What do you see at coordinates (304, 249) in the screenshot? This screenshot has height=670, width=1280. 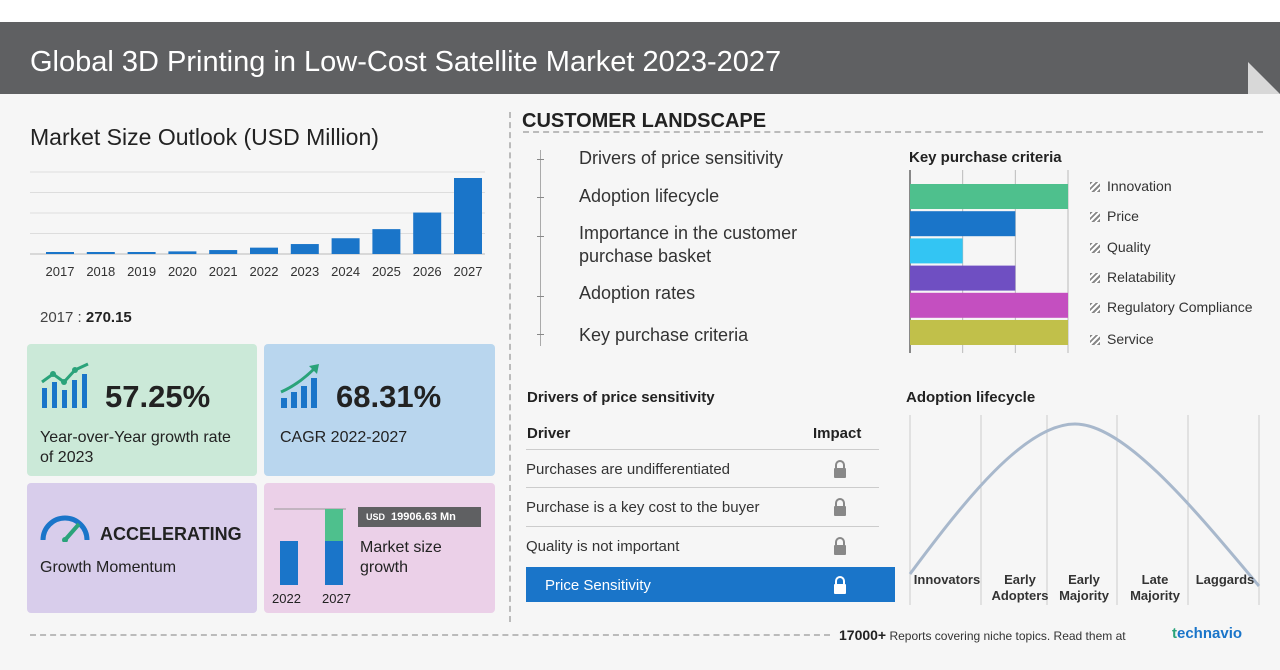 I see `bar-2023` at bounding box center [304, 249].